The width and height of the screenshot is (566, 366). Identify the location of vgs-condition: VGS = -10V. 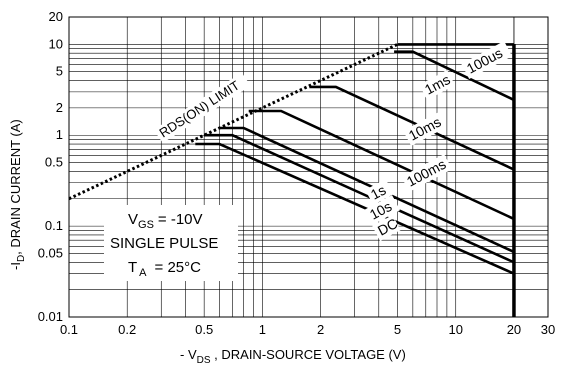
(165, 221).